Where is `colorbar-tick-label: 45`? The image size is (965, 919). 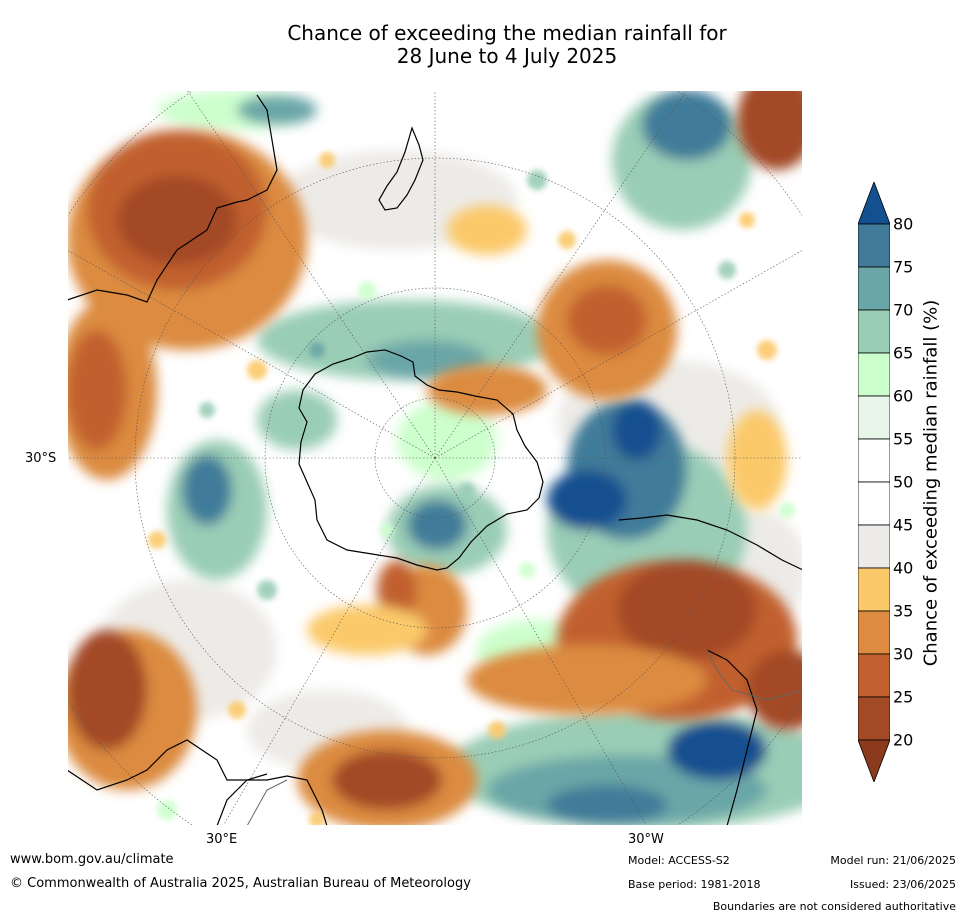 colorbar-tick-label: 45 is located at coordinates (903, 525).